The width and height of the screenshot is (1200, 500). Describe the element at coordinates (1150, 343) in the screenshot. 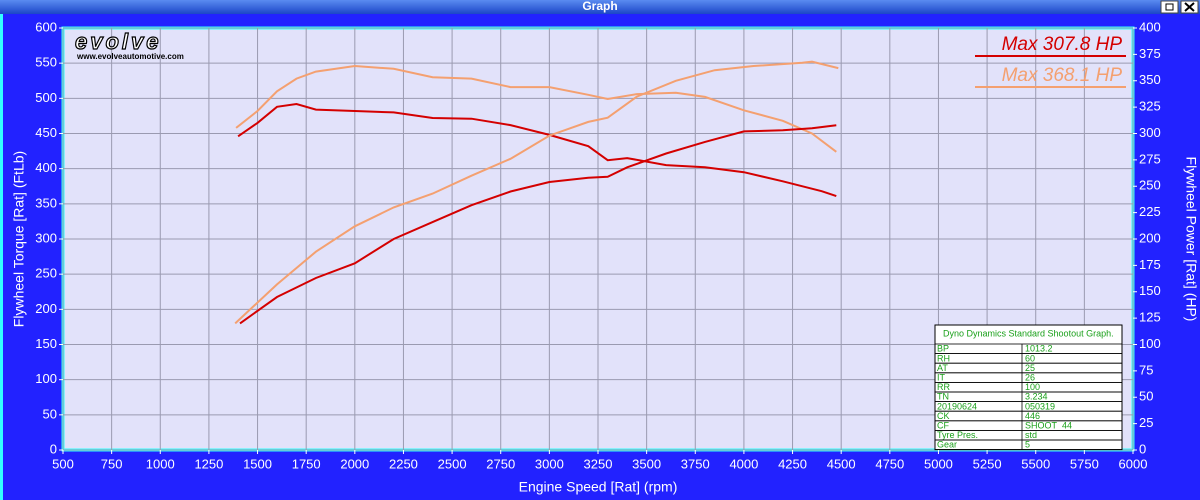

I see `y2-tick-label: 100` at that location.